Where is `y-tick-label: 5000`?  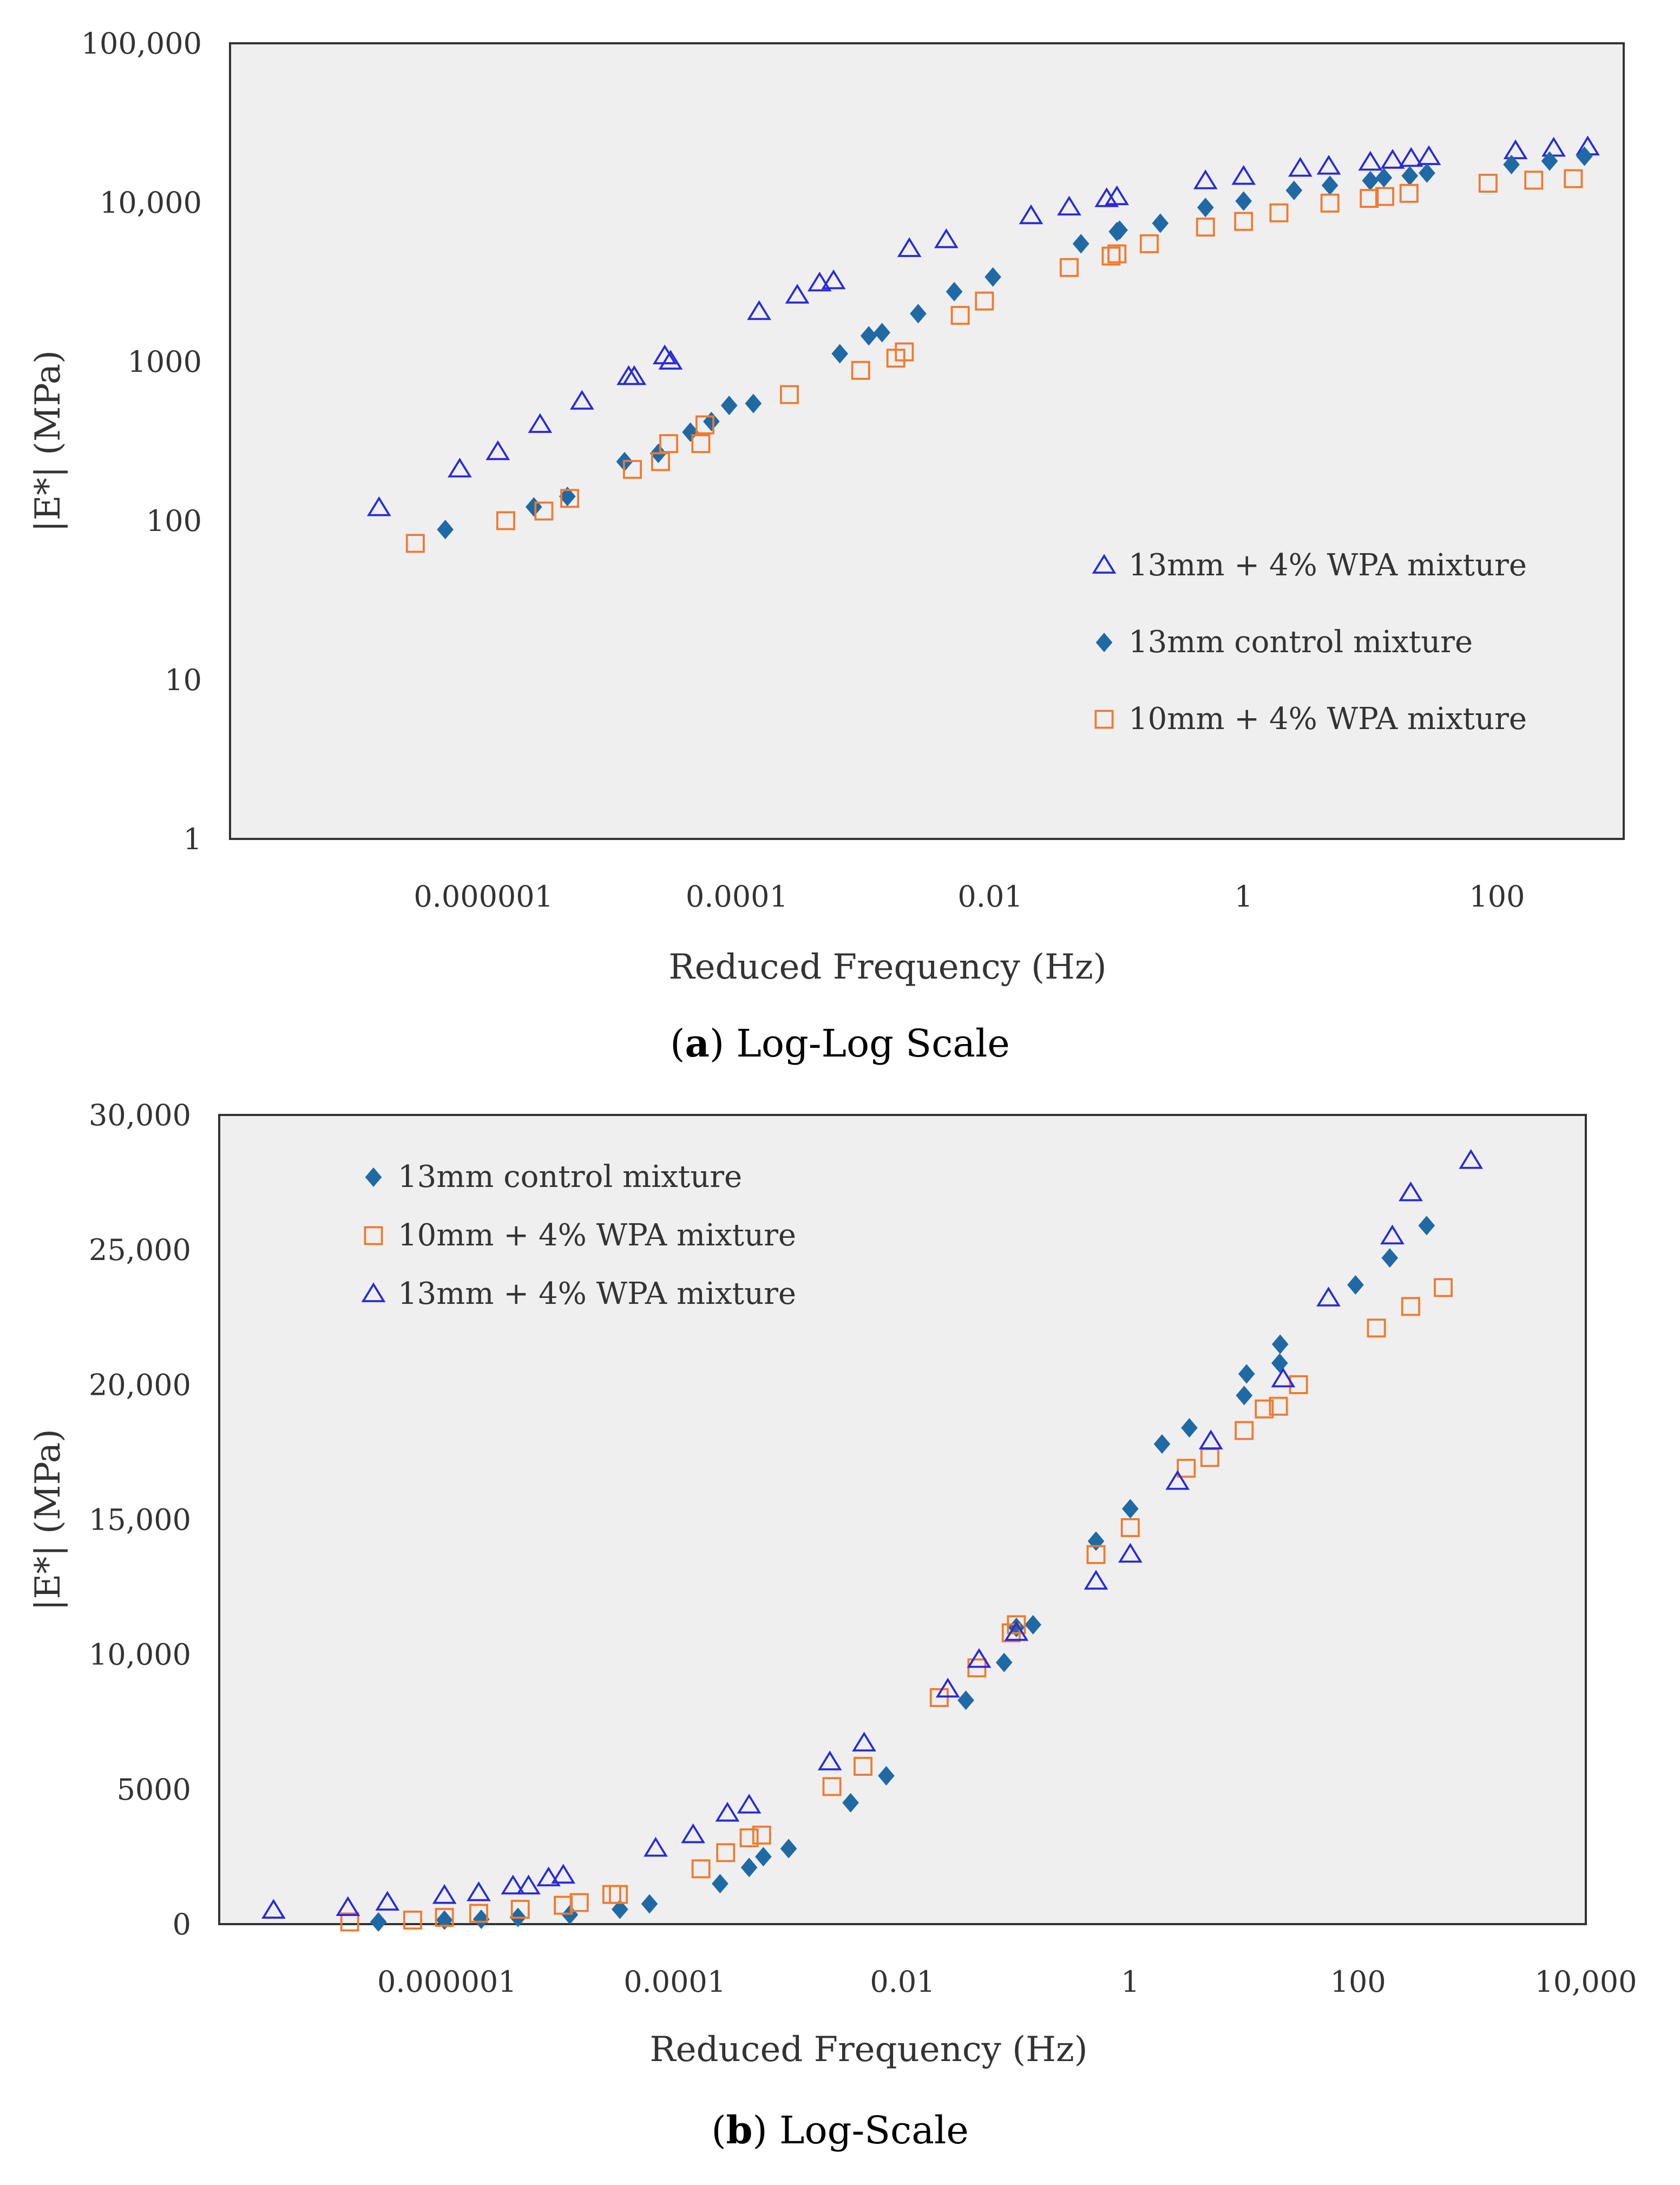 y-tick-label: 5000 is located at coordinates (154, 1790).